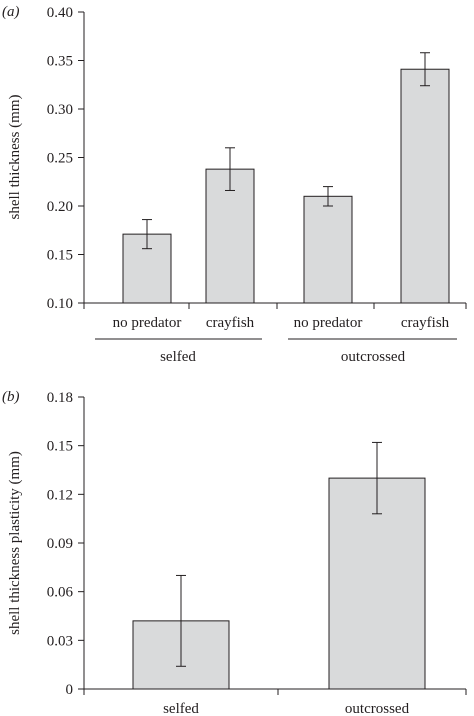 This screenshot has height=716, width=474. Describe the element at coordinates (279, 554) in the screenshot. I see `panel-b-error-bars` at that location.